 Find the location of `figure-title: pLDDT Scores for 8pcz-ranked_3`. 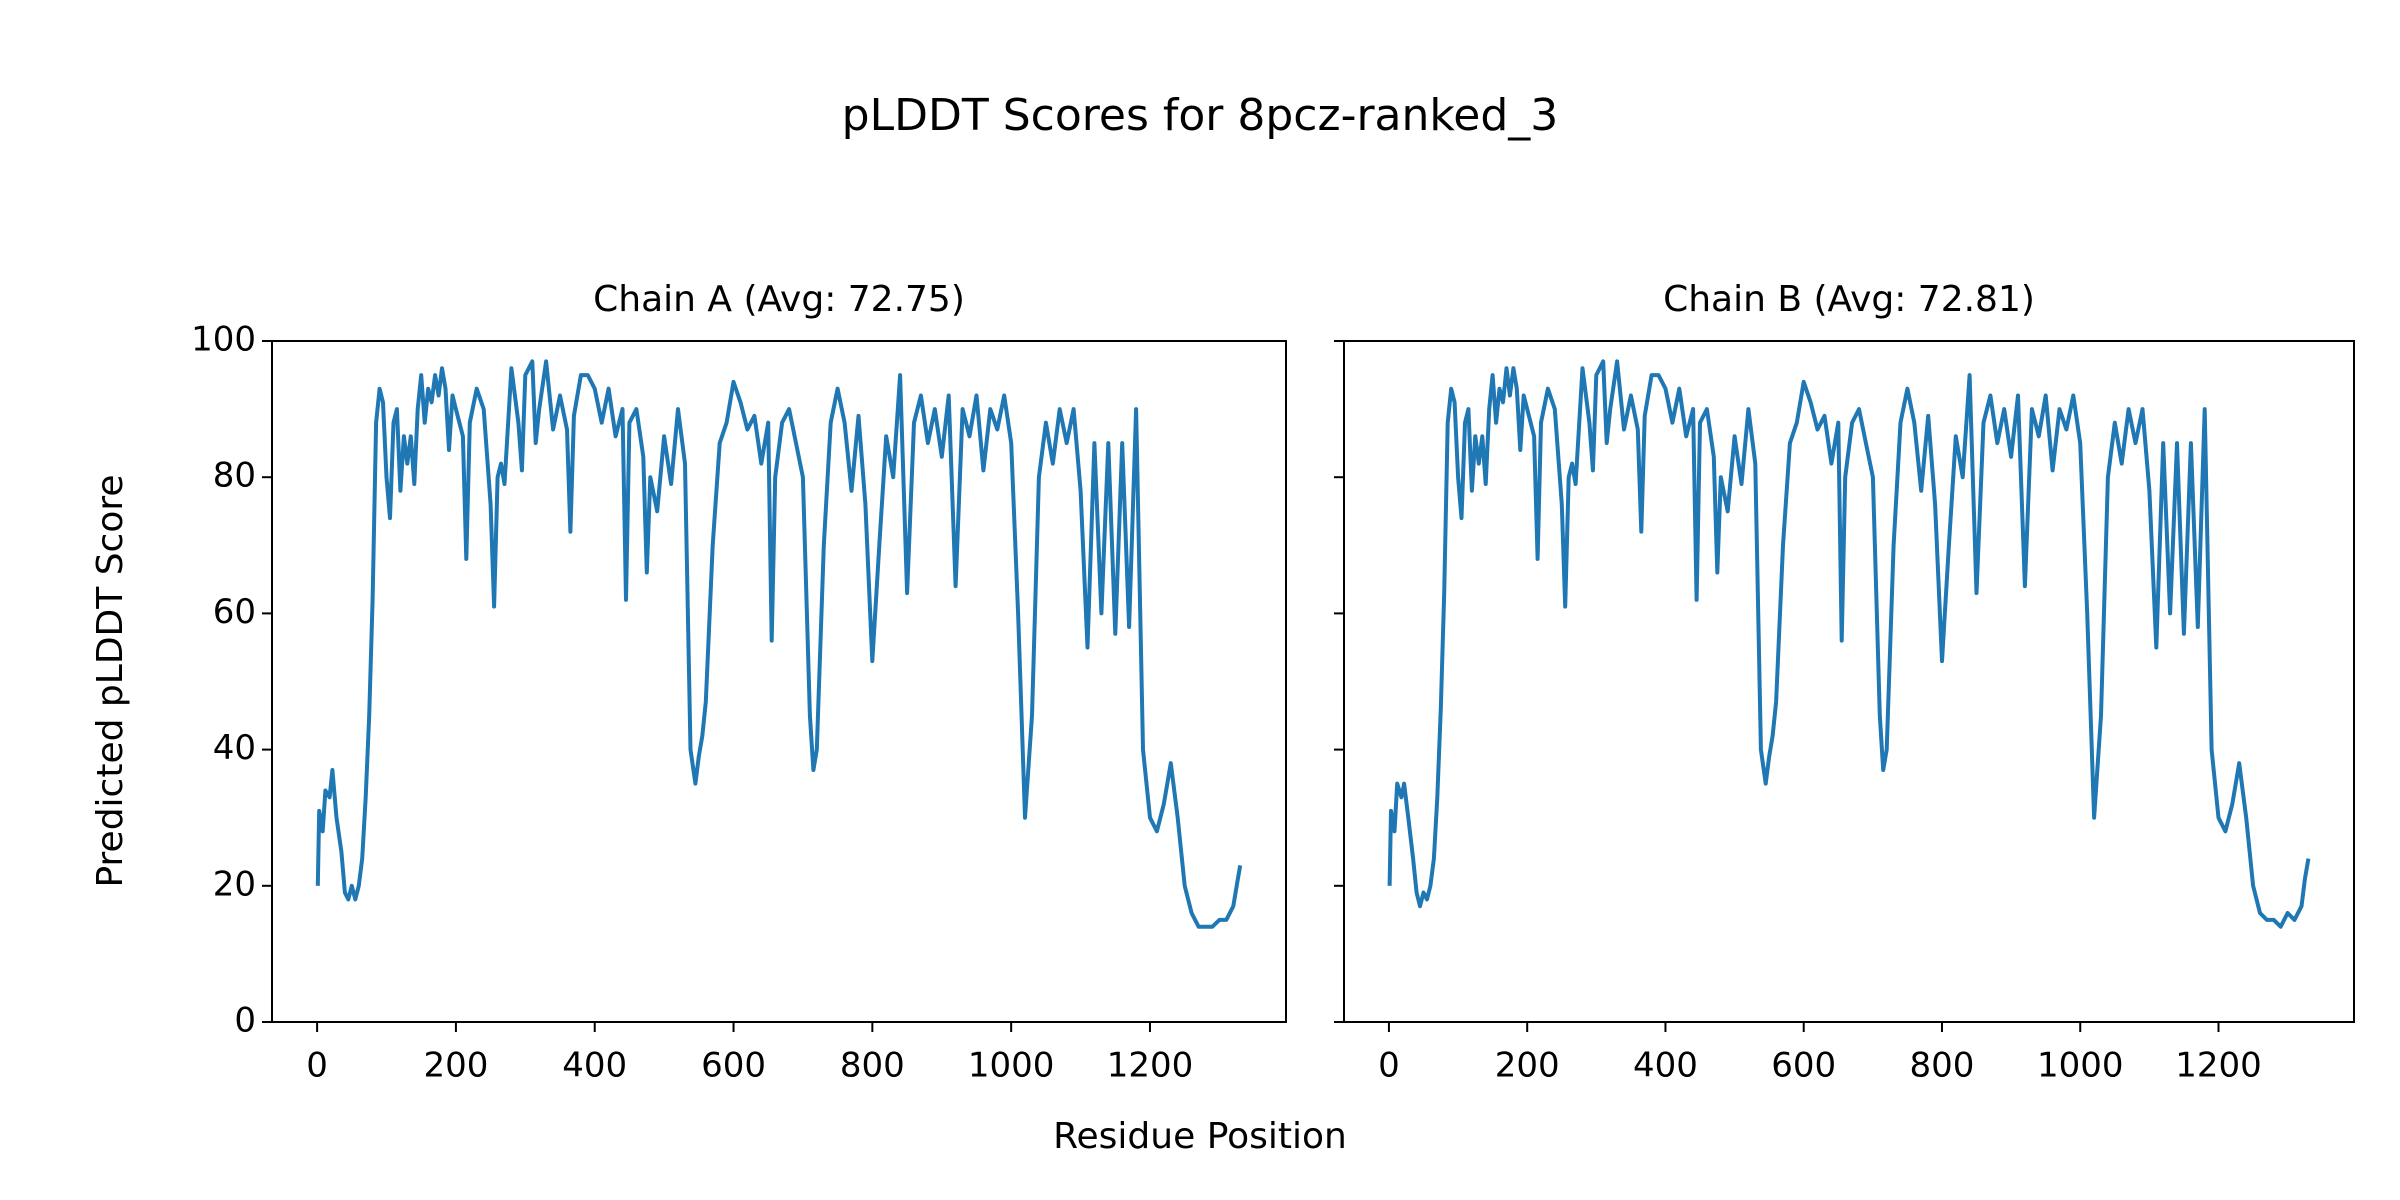

figure-title: pLDDT Scores for 8pcz-ranked_3 is located at coordinates (1200, 115).